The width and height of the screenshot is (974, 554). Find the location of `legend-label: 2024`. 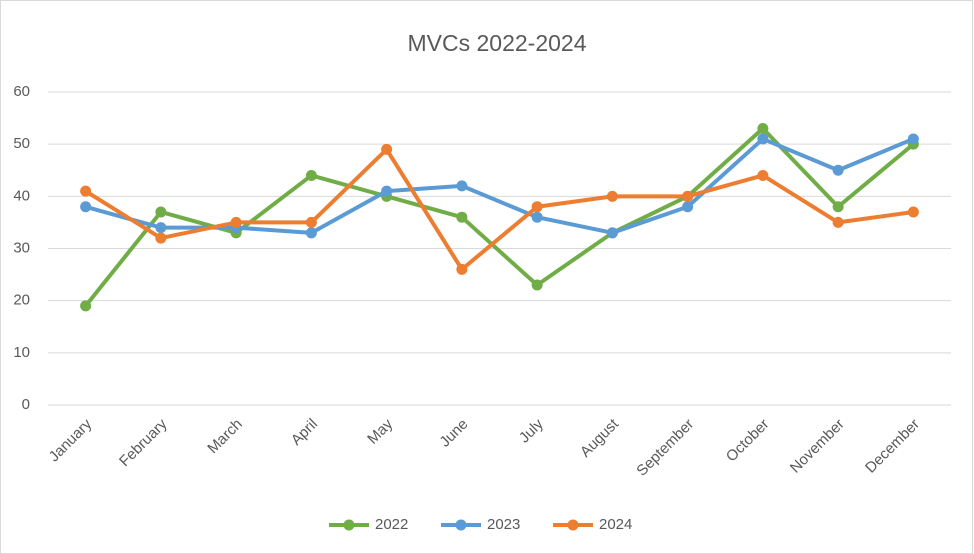

legend-label: 2024 is located at coordinates (615, 524).